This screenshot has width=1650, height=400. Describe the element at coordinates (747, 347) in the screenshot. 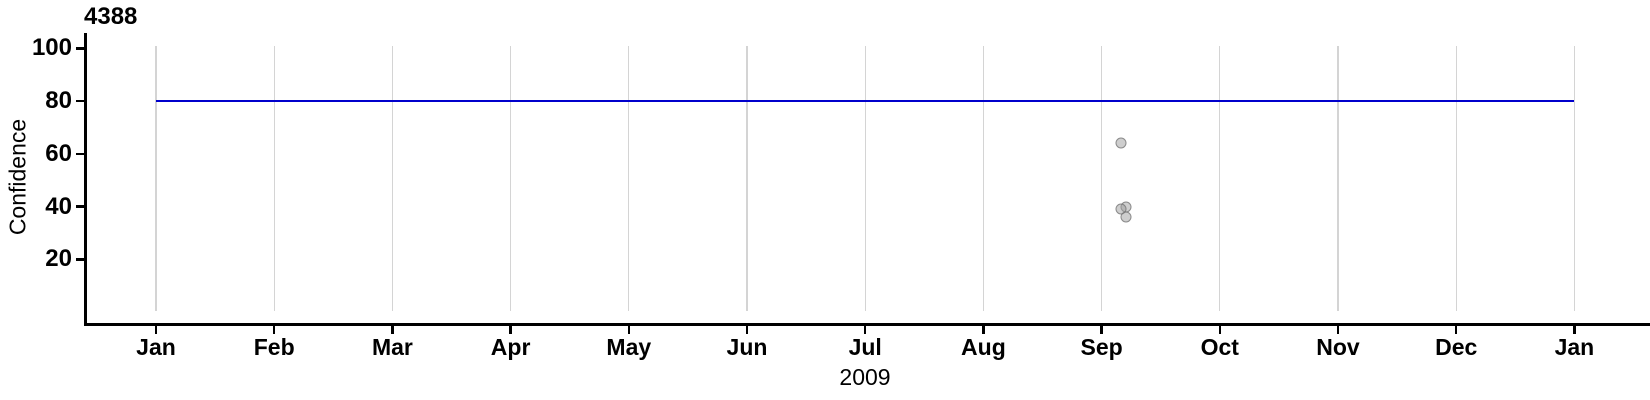

I see `x-axis-tick-label: Jun` at that location.